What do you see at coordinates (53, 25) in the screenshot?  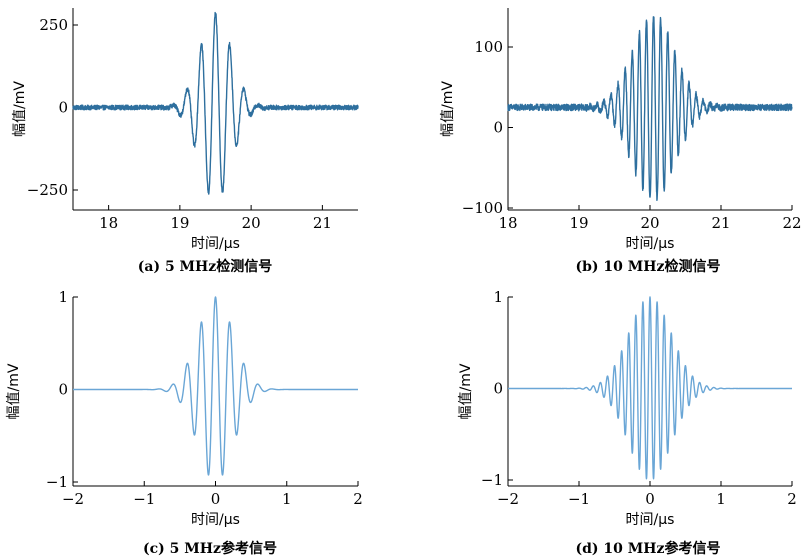 I see `y-tick-label: 250` at bounding box center [53, 25].